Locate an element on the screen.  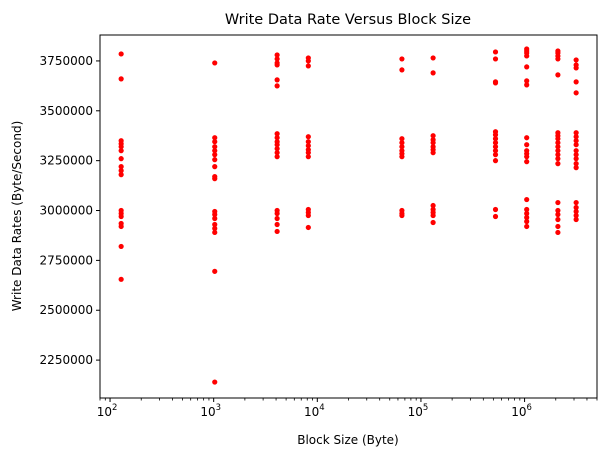
x-tick-label: 10³ is located at coordinates (210, 411).